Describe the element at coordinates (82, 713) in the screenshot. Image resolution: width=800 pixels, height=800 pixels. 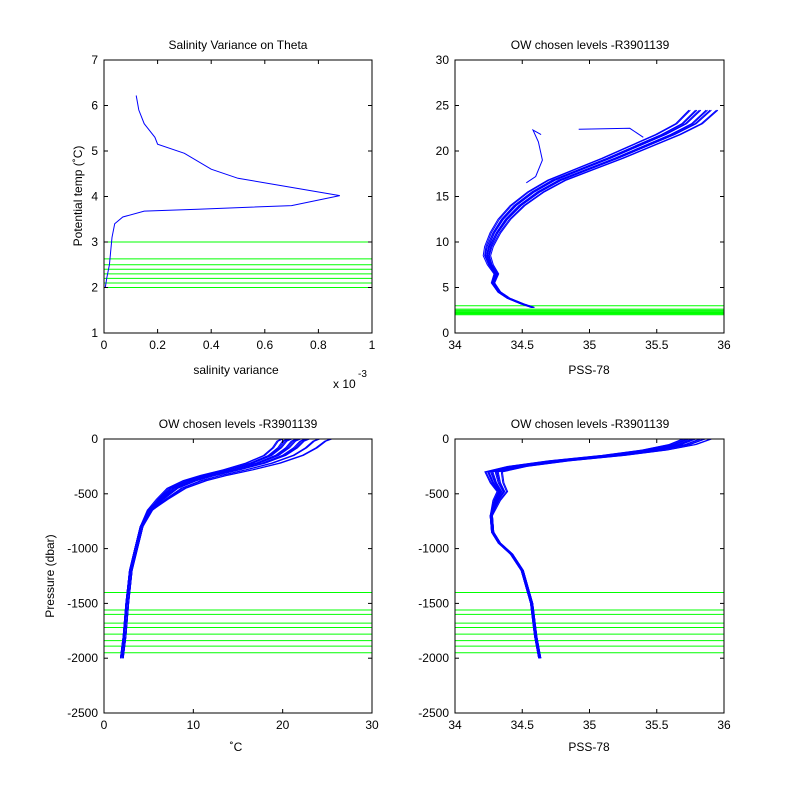
I see `p3-y-tick-label: -2500` at that location.